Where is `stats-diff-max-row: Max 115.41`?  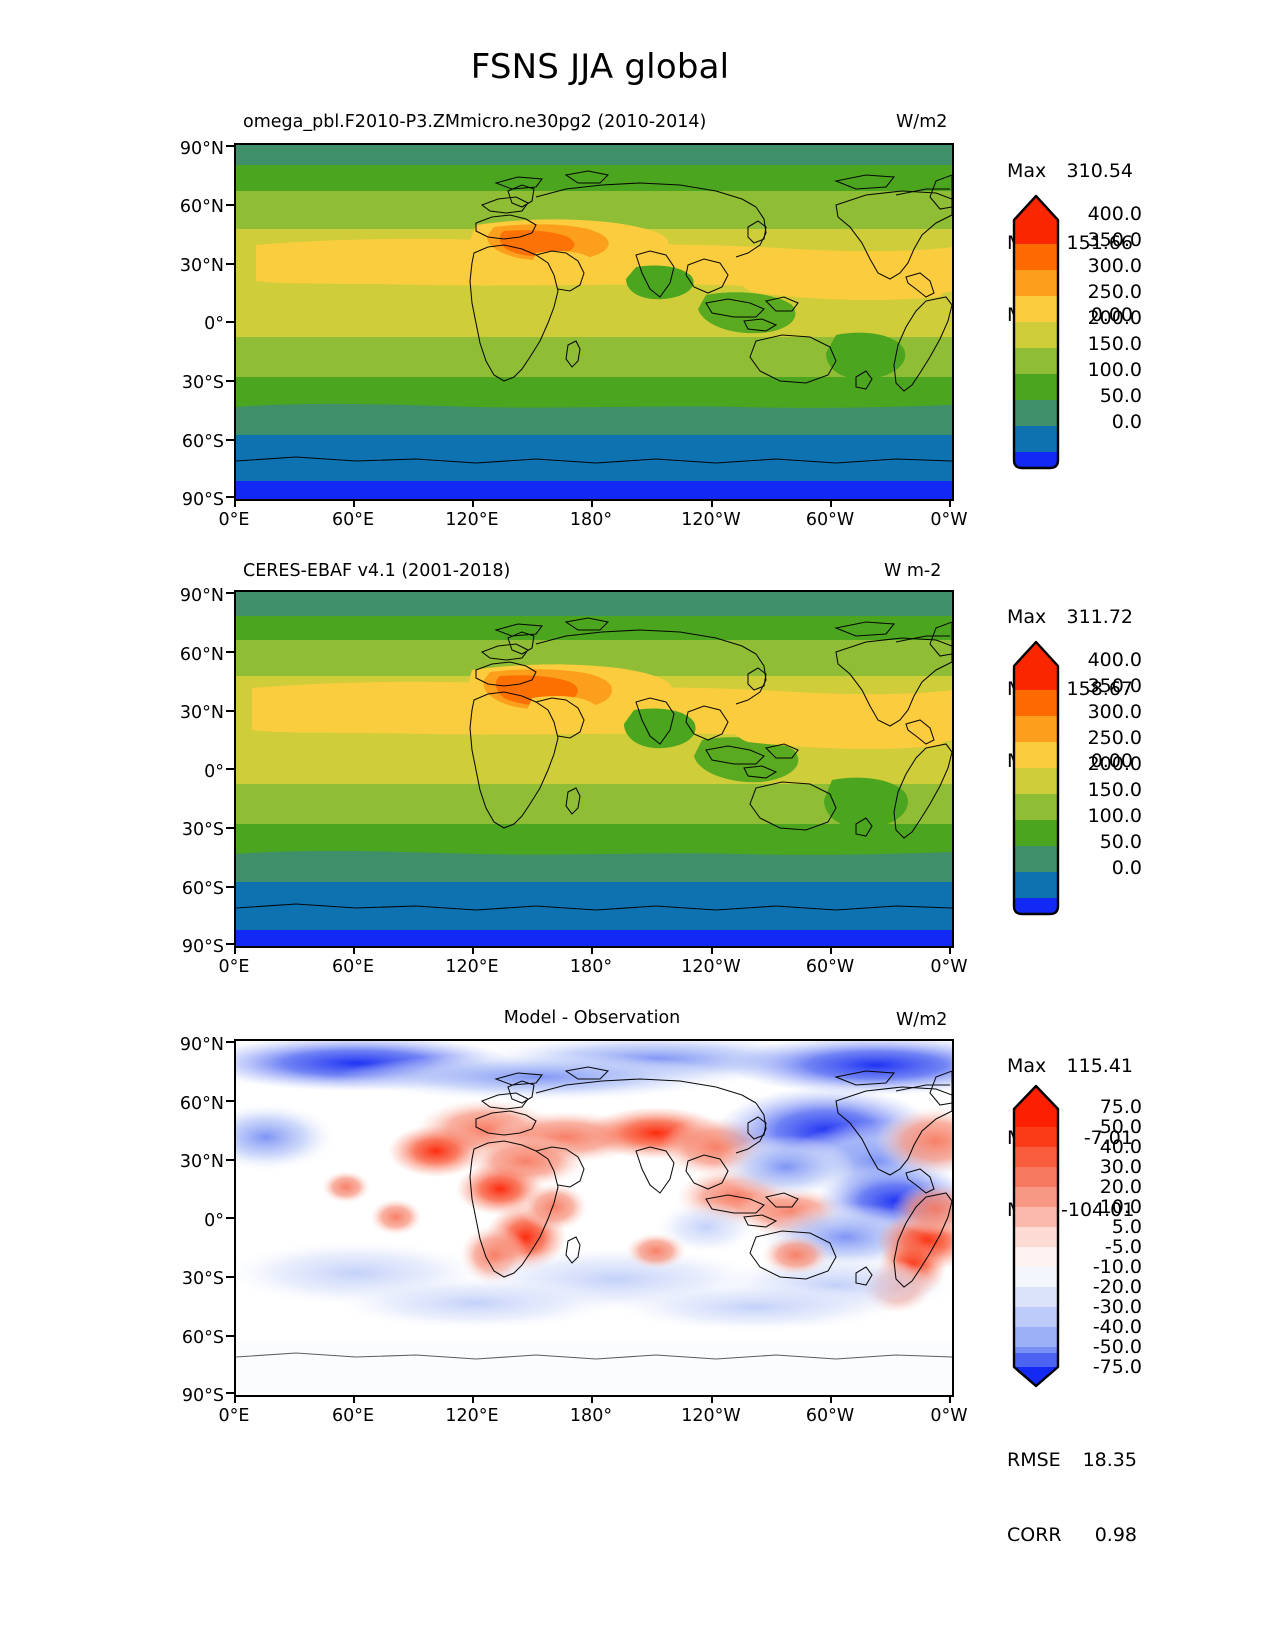 stats-diff-max-row: Max 115.41 is located at coordinates (1070, 1066).